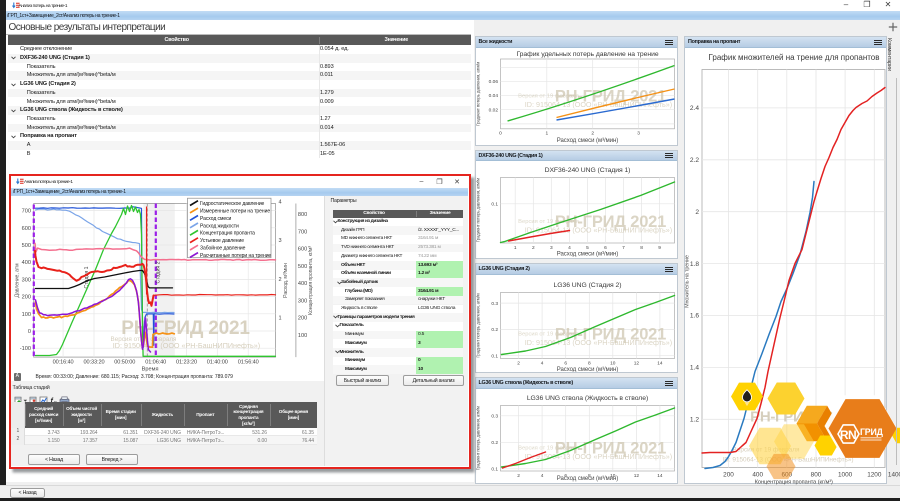  What do you see at coordinates (816, 474) in the screenshot?
I see `svg-text: 800` at bounding box center [816, 474].